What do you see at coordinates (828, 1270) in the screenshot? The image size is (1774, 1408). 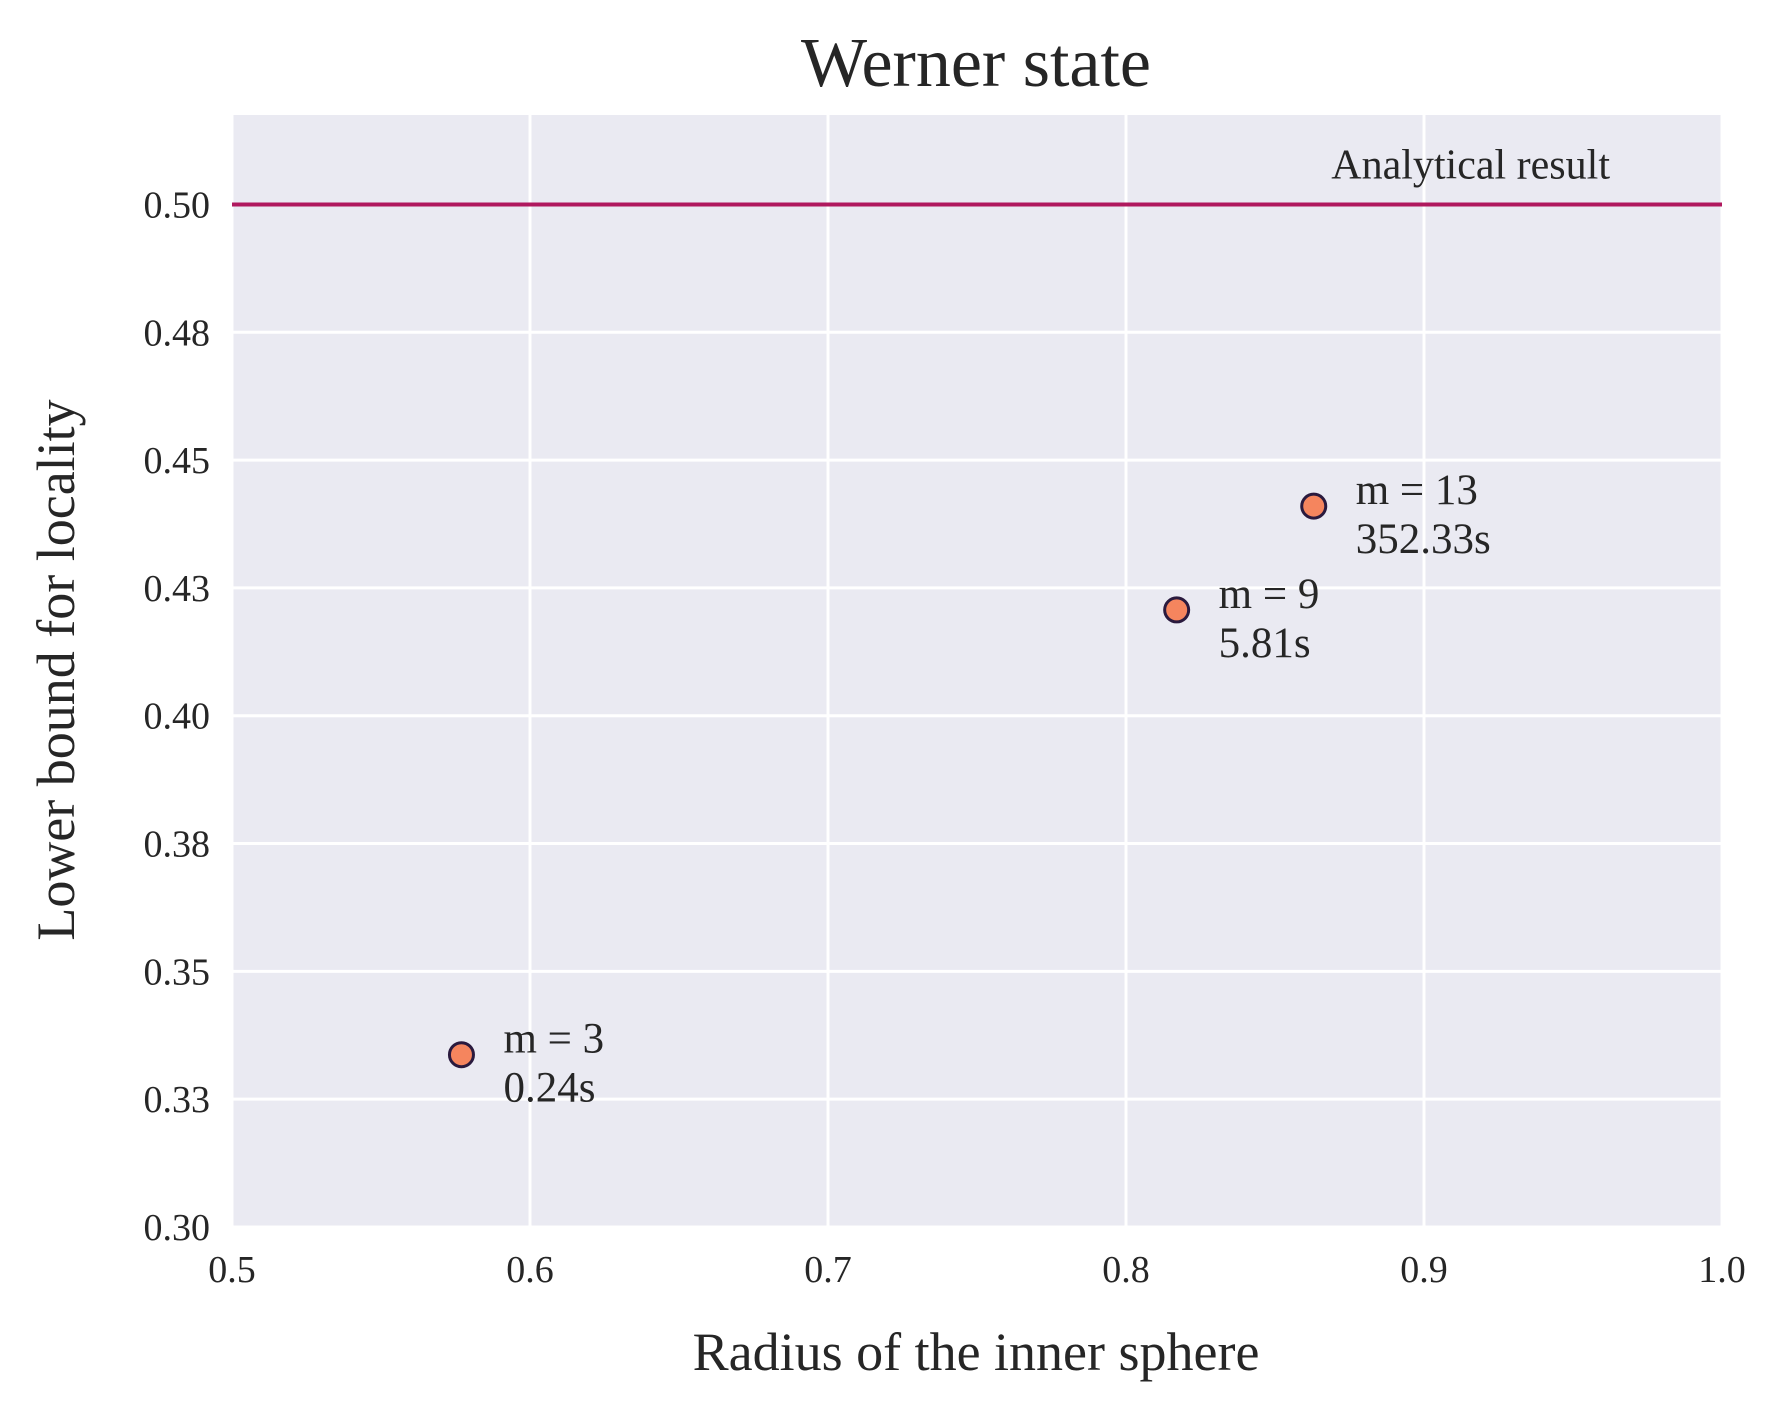 I see `x-tick-label: 0.7` at bounding box center [828, 1270].